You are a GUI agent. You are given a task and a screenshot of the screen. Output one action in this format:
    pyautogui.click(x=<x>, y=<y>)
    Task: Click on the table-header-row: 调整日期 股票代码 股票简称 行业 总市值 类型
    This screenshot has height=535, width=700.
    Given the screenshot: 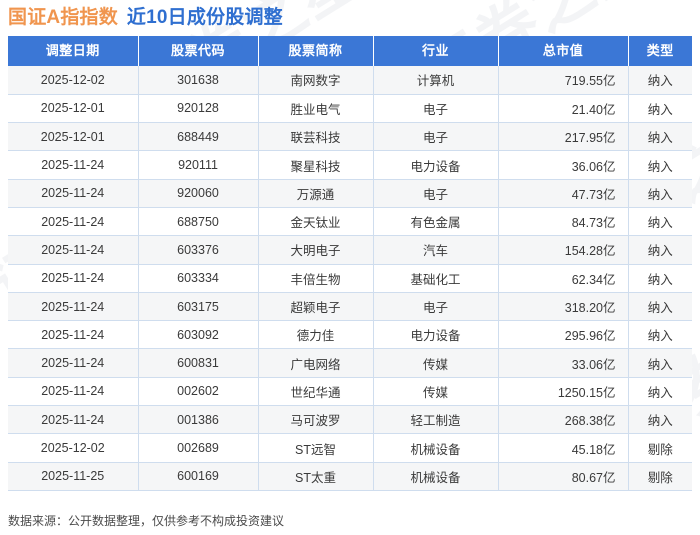 What is the action you would take?
    pyautogui.click(x=350, y=51)
    